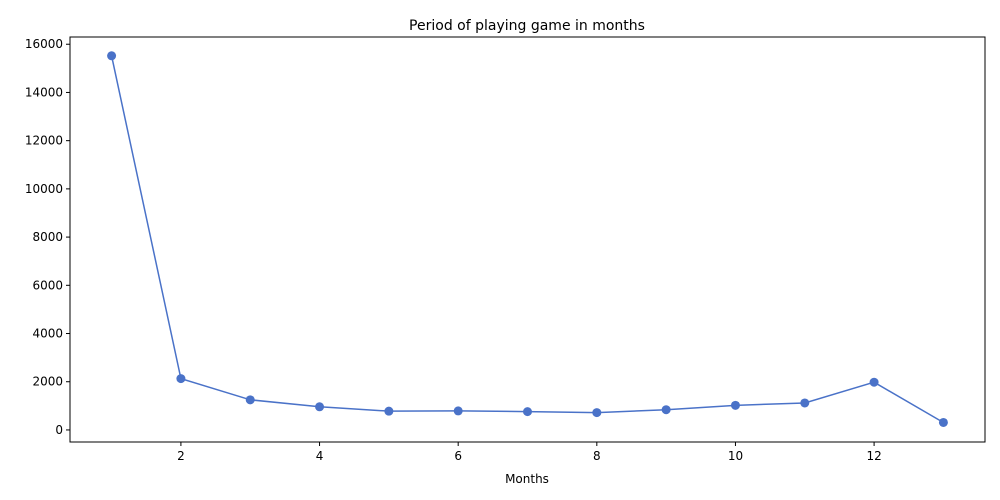  Describe the element at coordinates (735, 456) in the screenshot. I see `x-tick-label: 10` at that location.